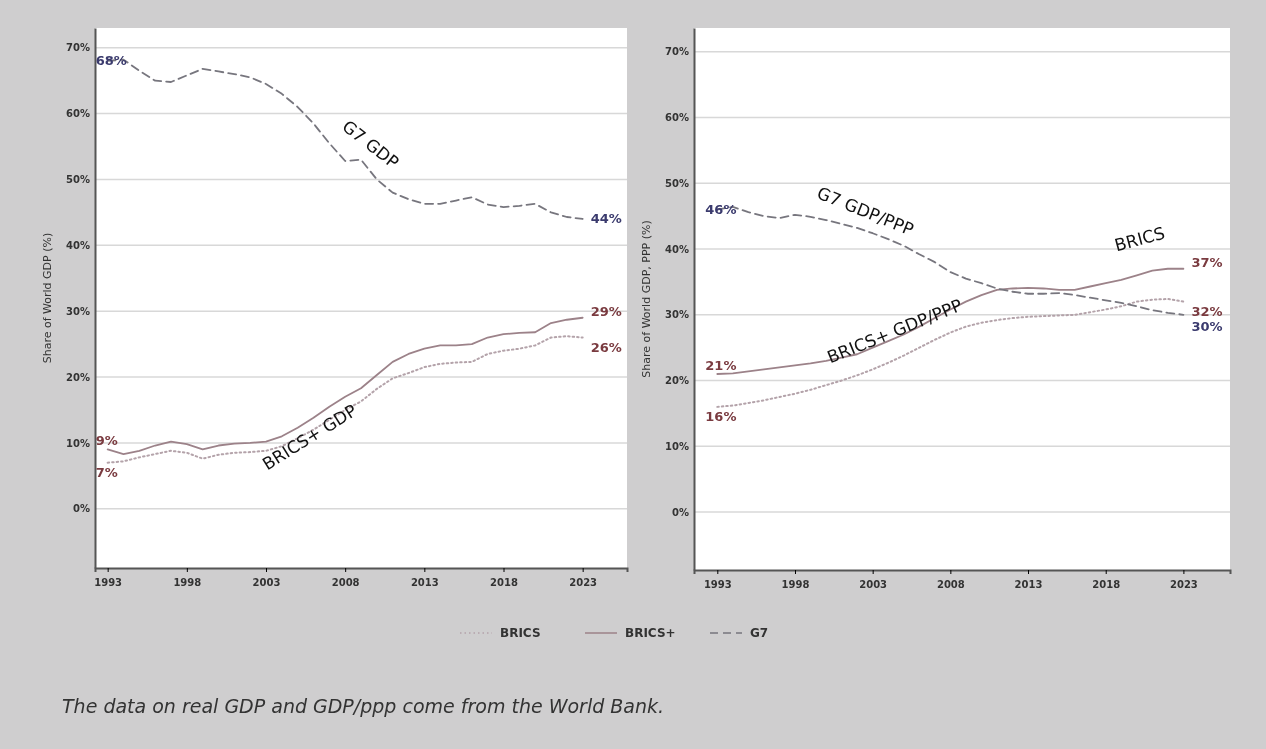 The image size is (1266, 749). Describe the element at coordinates (47, 298) in the screenshot. I see `y-axis-title: Share of World GDP (%)` at that location.